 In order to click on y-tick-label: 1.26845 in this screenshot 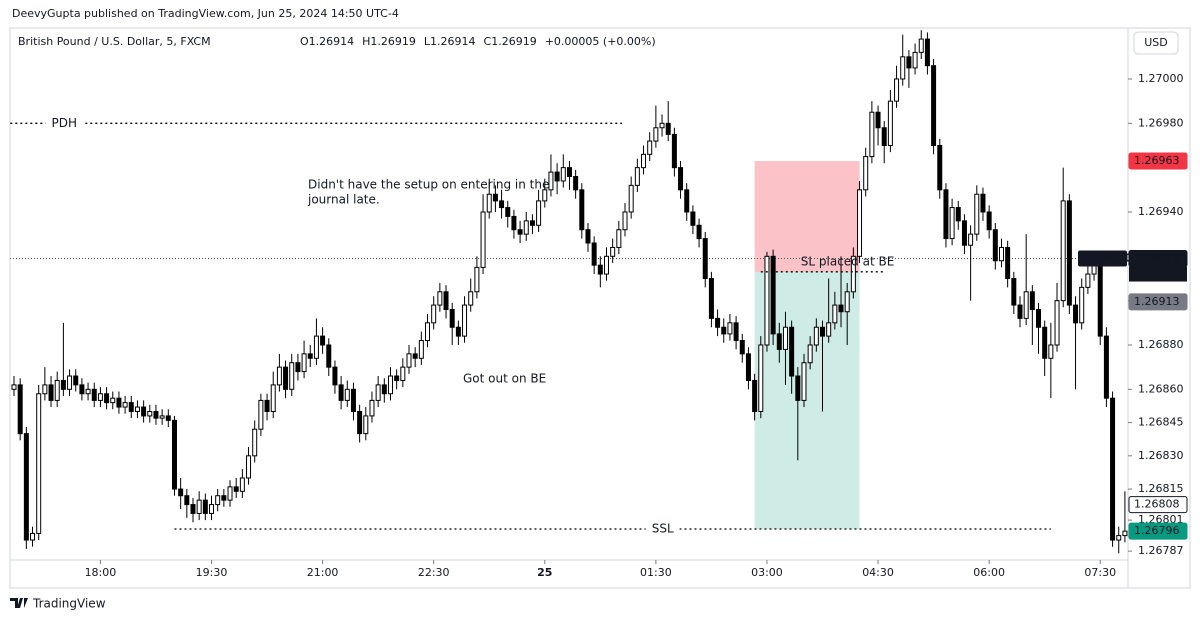, I will do `click(1161, 422)`.